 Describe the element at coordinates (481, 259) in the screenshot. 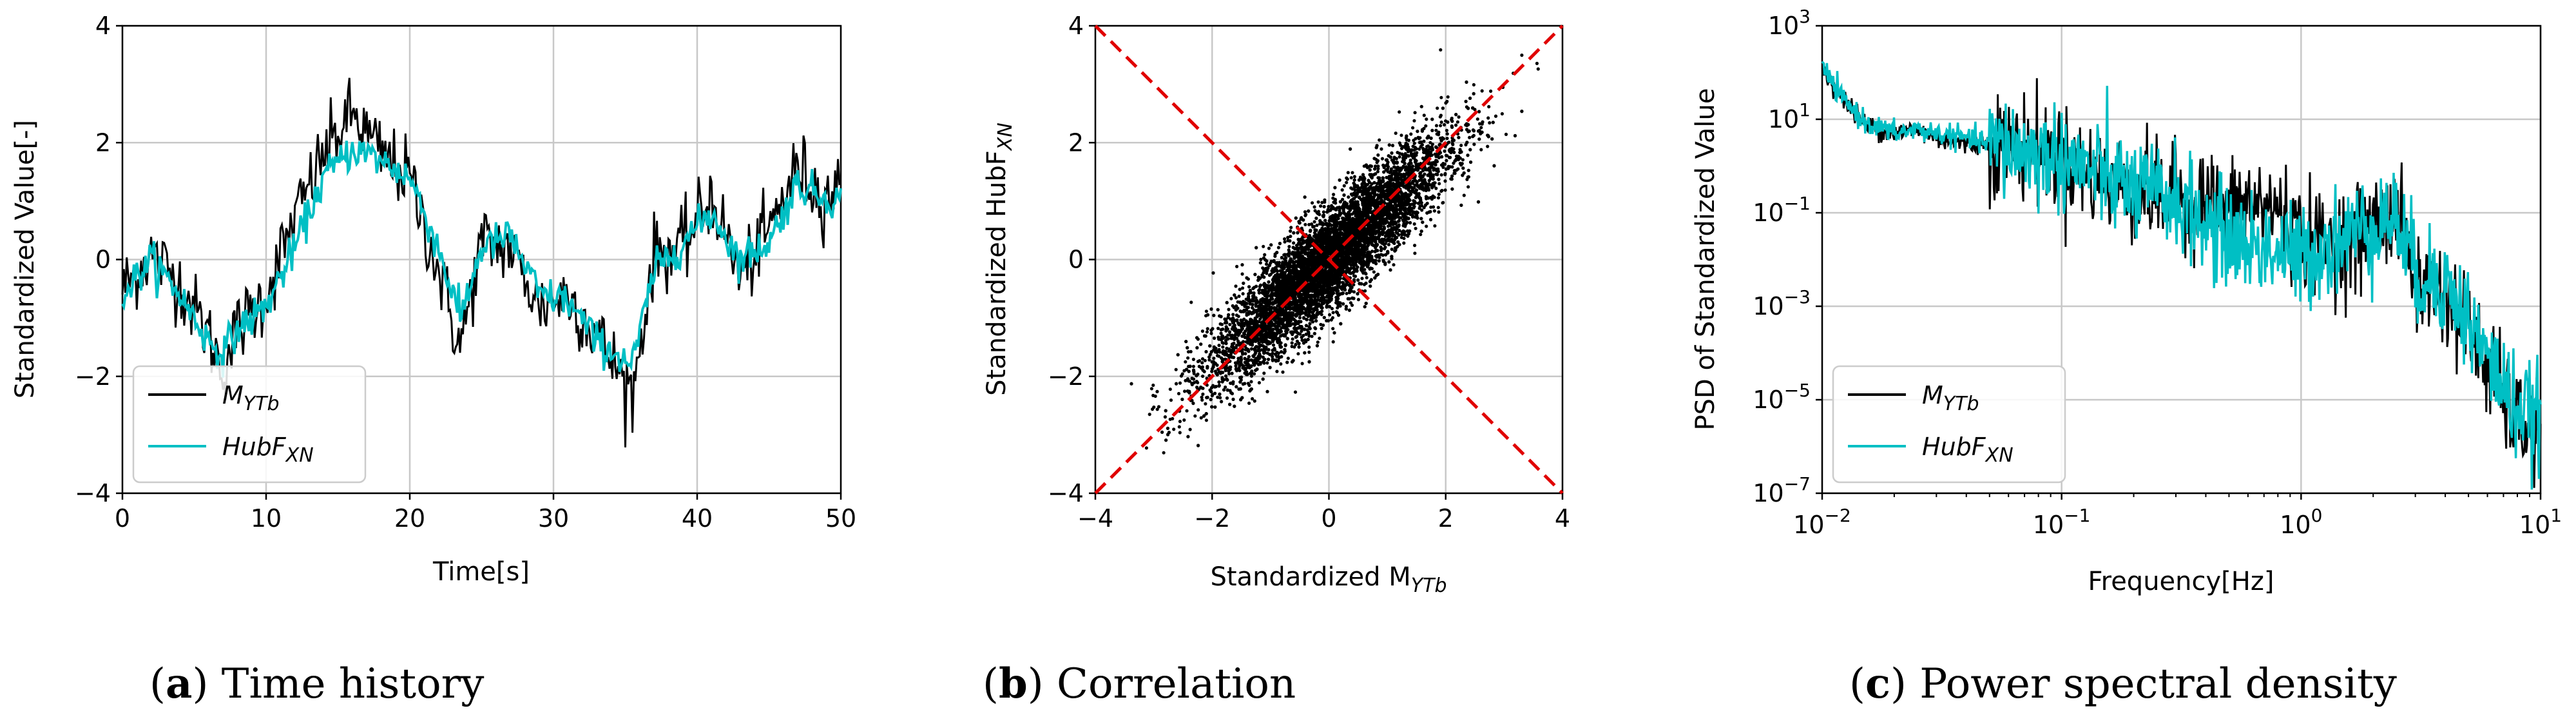

I see `series-line-hubf-xn` at that location.